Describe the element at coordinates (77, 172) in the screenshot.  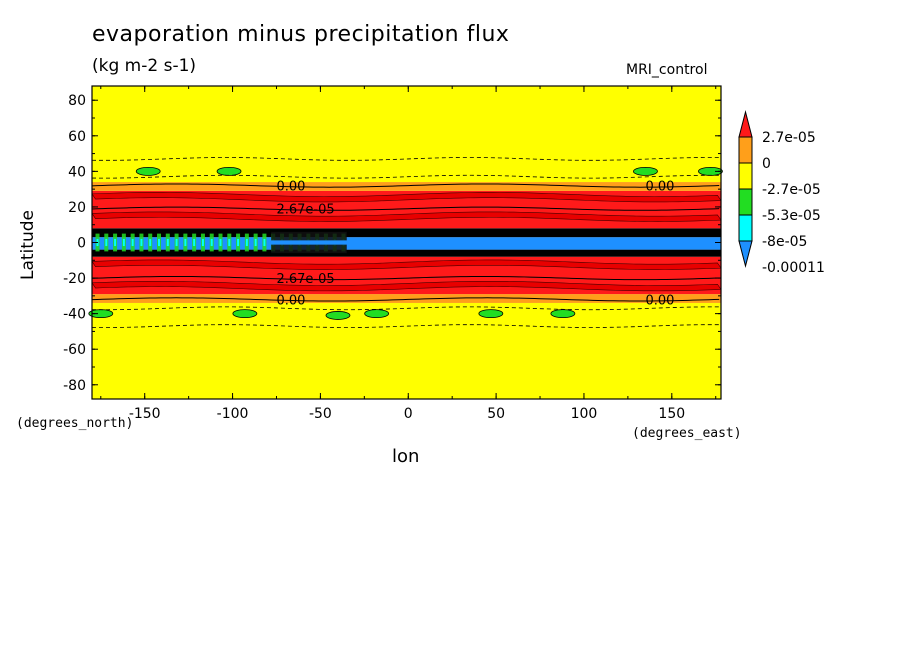
I see `y-tick-label: 40` at that location.